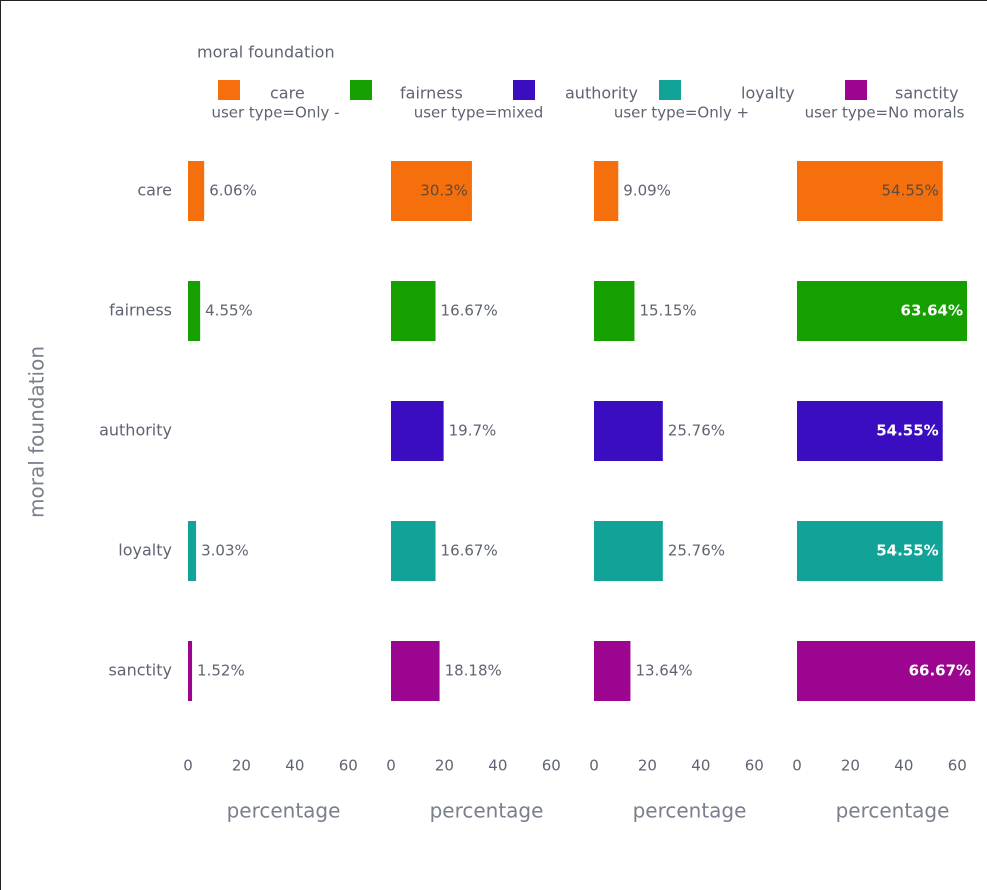  What do you see at coordinates (135, 430) in the screenshot?
I see `y-tick-label: authority` at bounding box center [135, 430].